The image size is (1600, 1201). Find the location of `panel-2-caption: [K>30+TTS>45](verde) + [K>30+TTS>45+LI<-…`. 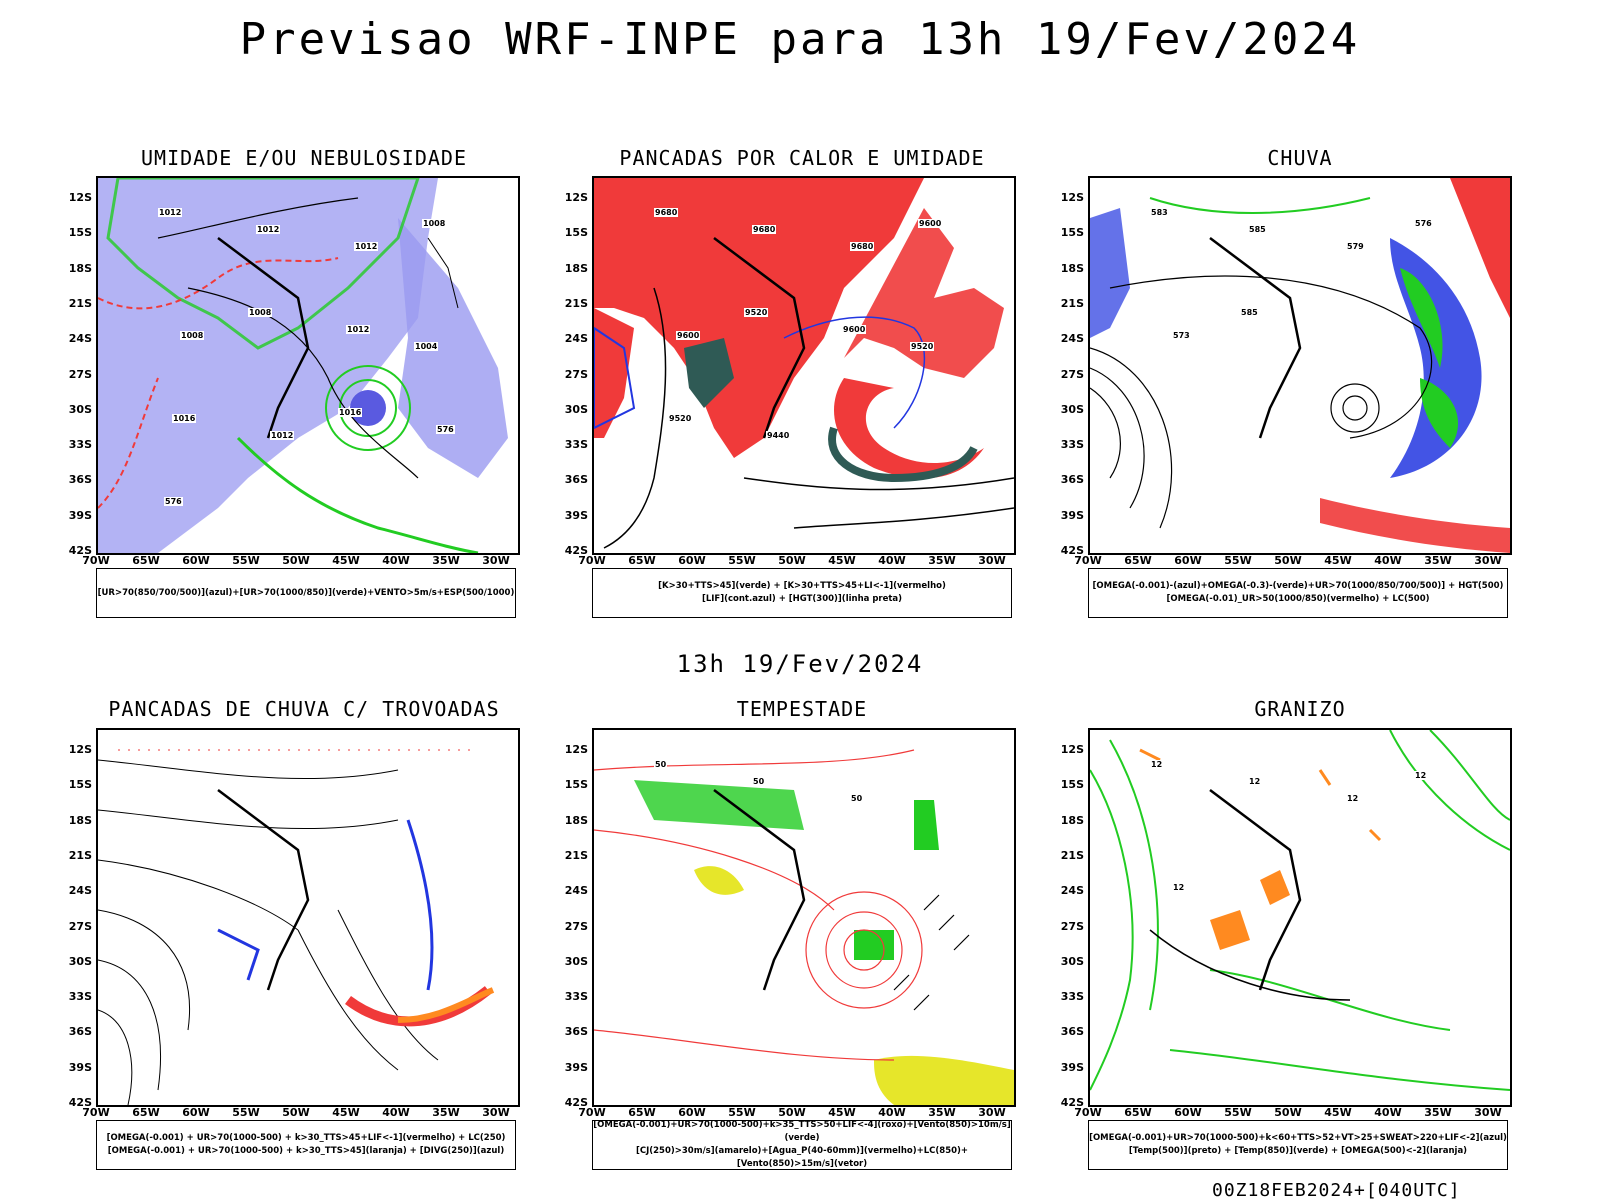

panel-2-caption: [K>30+TTS>45](verde) + [K>30+TTS>45+LI<-… is located at coordinates (802, 593).